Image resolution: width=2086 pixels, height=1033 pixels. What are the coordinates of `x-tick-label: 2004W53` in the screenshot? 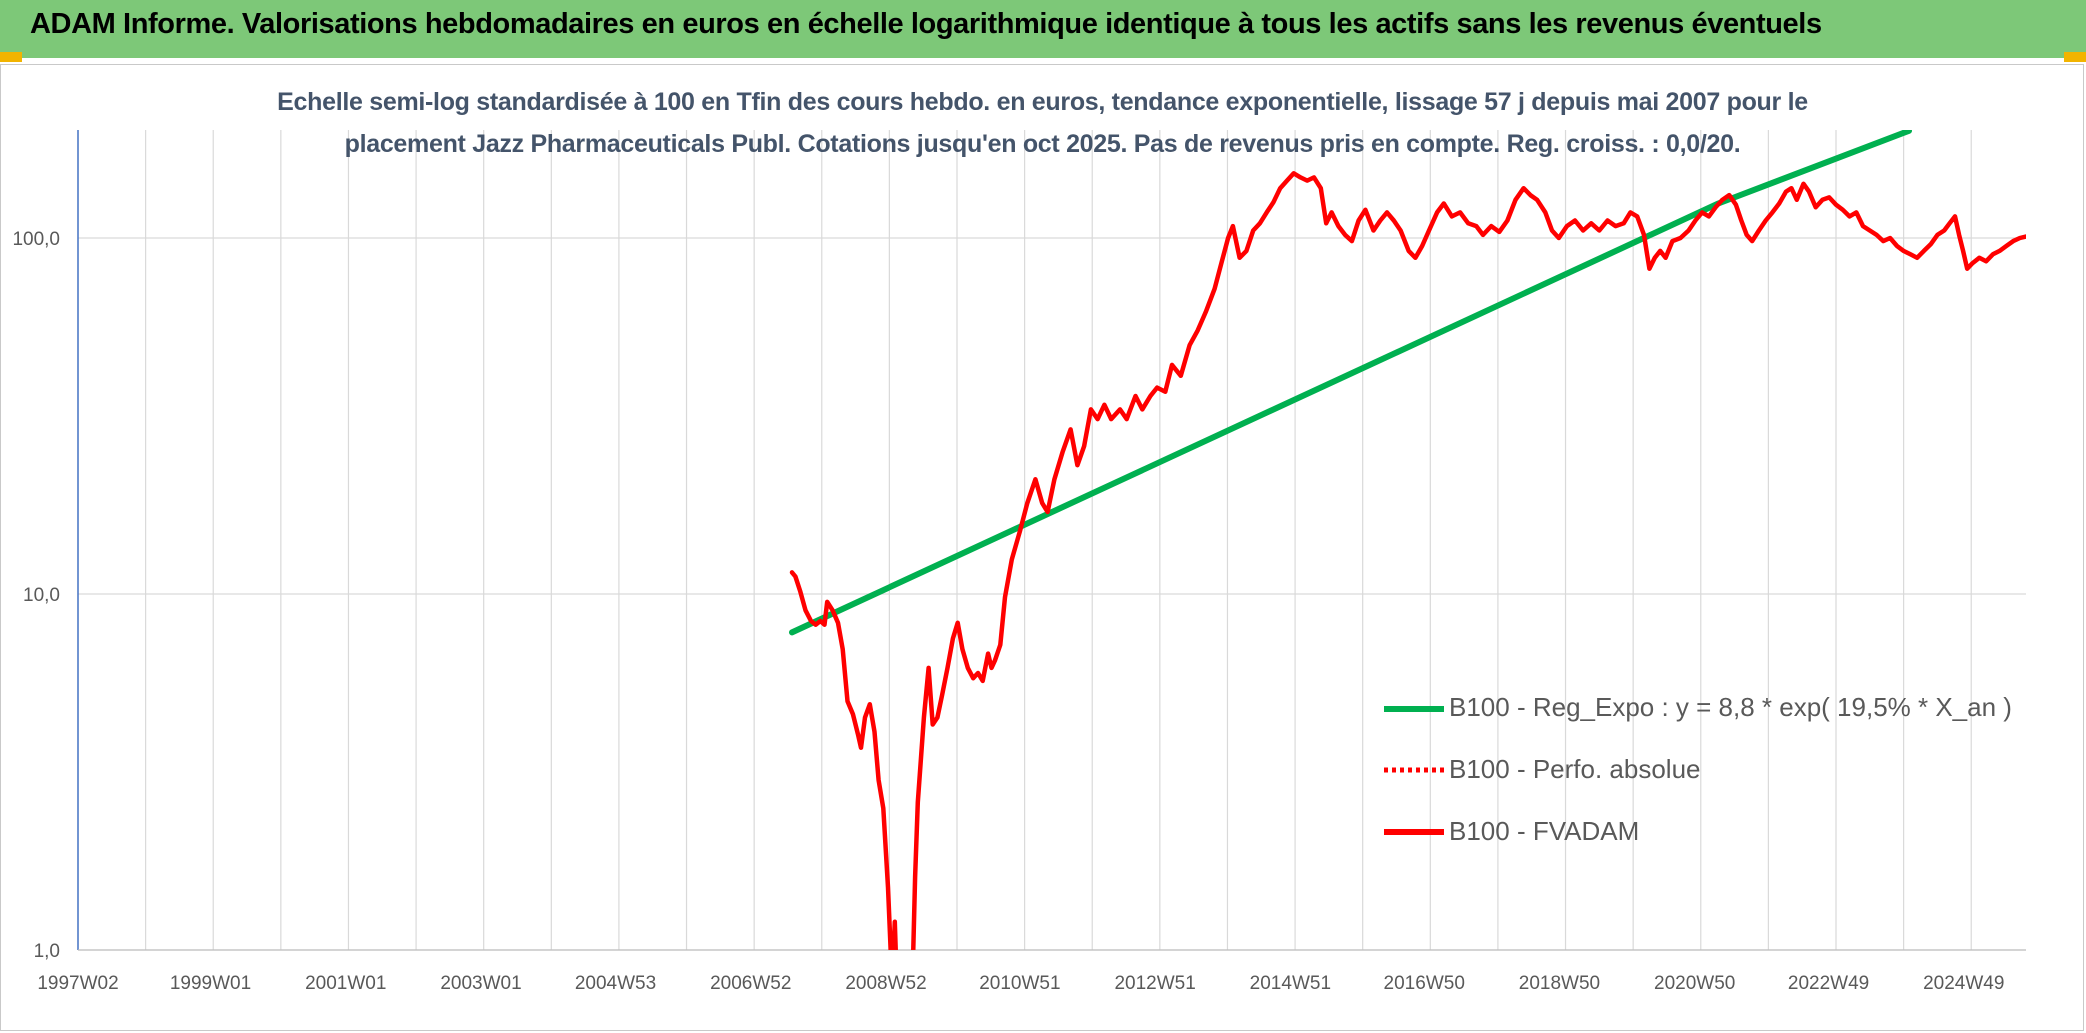 It's located at (615, 983).